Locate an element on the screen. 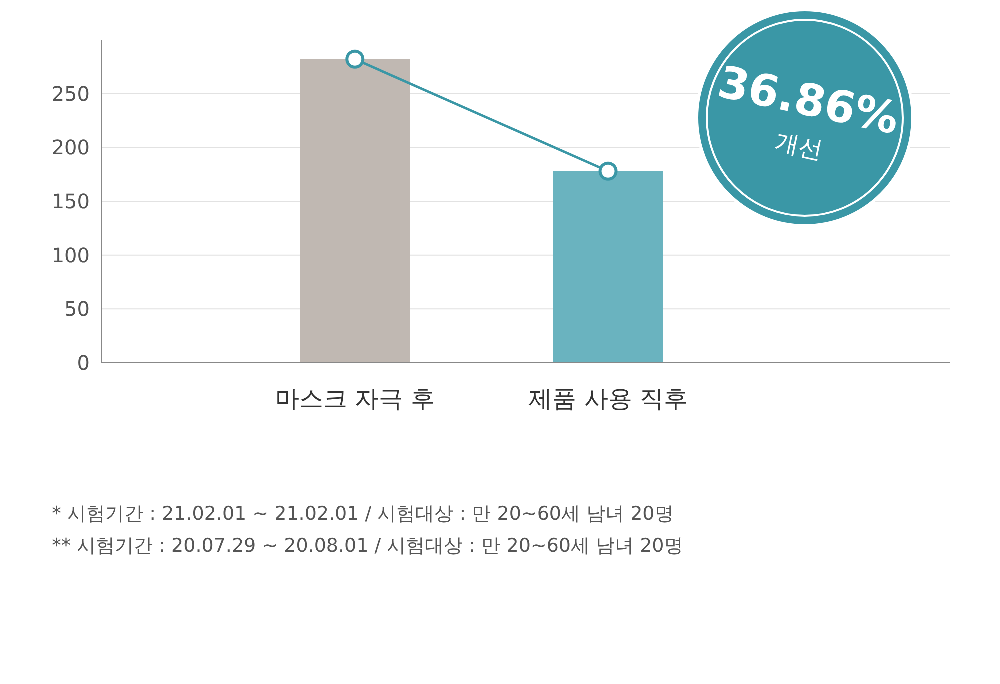  y-tick-label: 150 is located at coordinates (71, 202).